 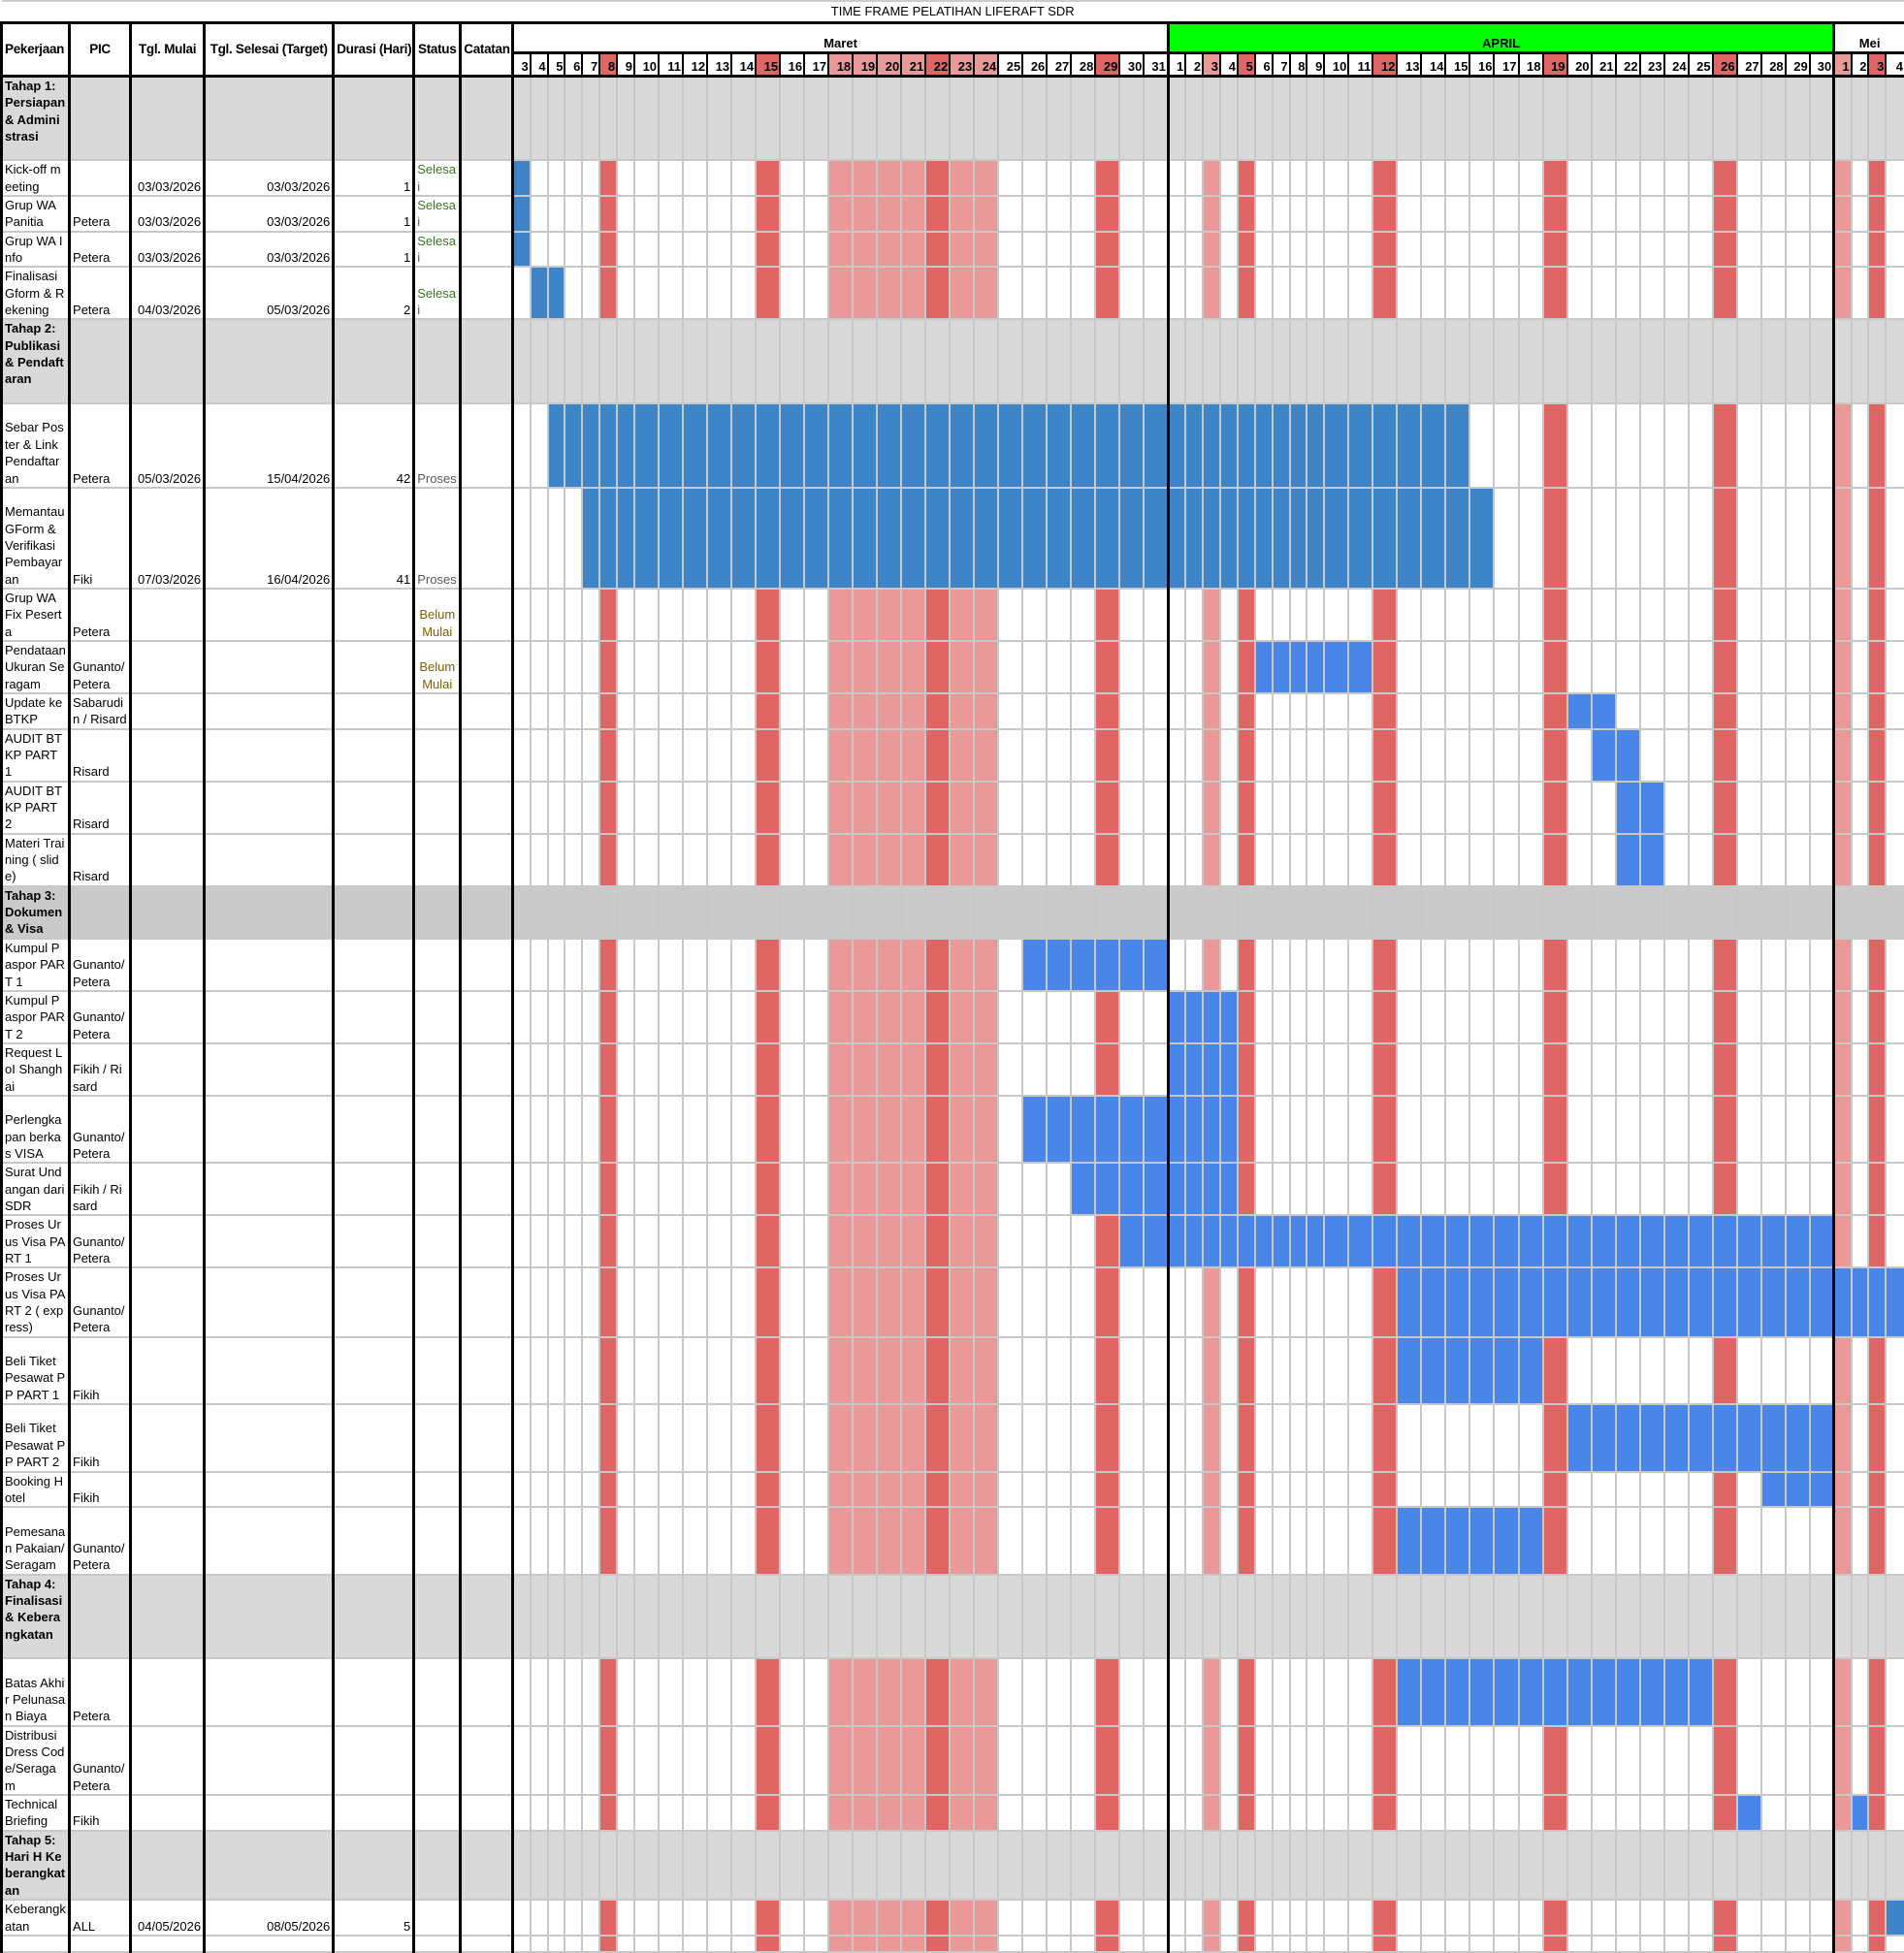 I want to click on column-header-tgl-selesai-target: Tgl. Selesai (Target), so click(x=269, y=50).